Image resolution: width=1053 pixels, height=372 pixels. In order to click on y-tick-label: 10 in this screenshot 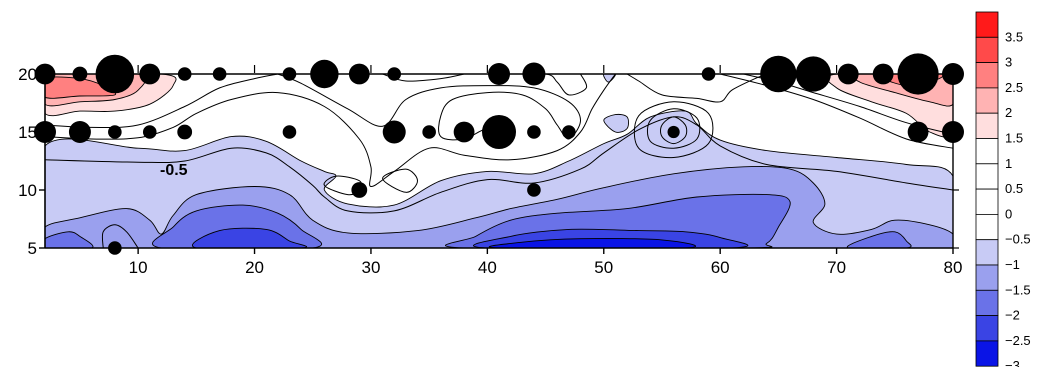, I will do `click(27, 190)`.